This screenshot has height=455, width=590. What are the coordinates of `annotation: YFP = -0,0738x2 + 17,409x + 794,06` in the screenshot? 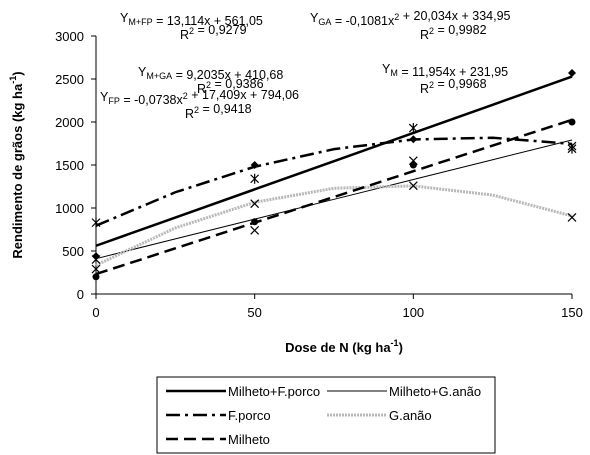 It's located at (199, 97).